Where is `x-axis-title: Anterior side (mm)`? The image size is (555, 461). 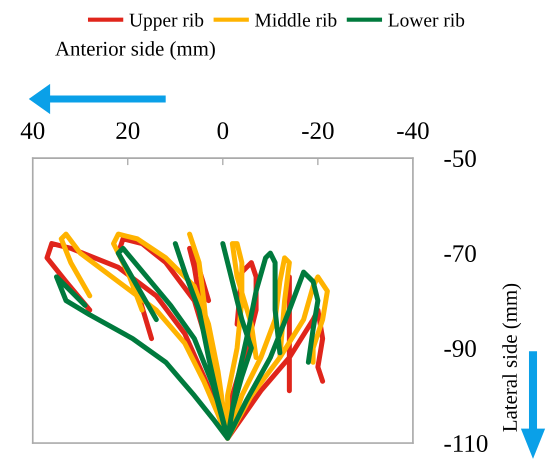
x-axis-title: Anterior side (mm) is located at coordinates (135, 50).